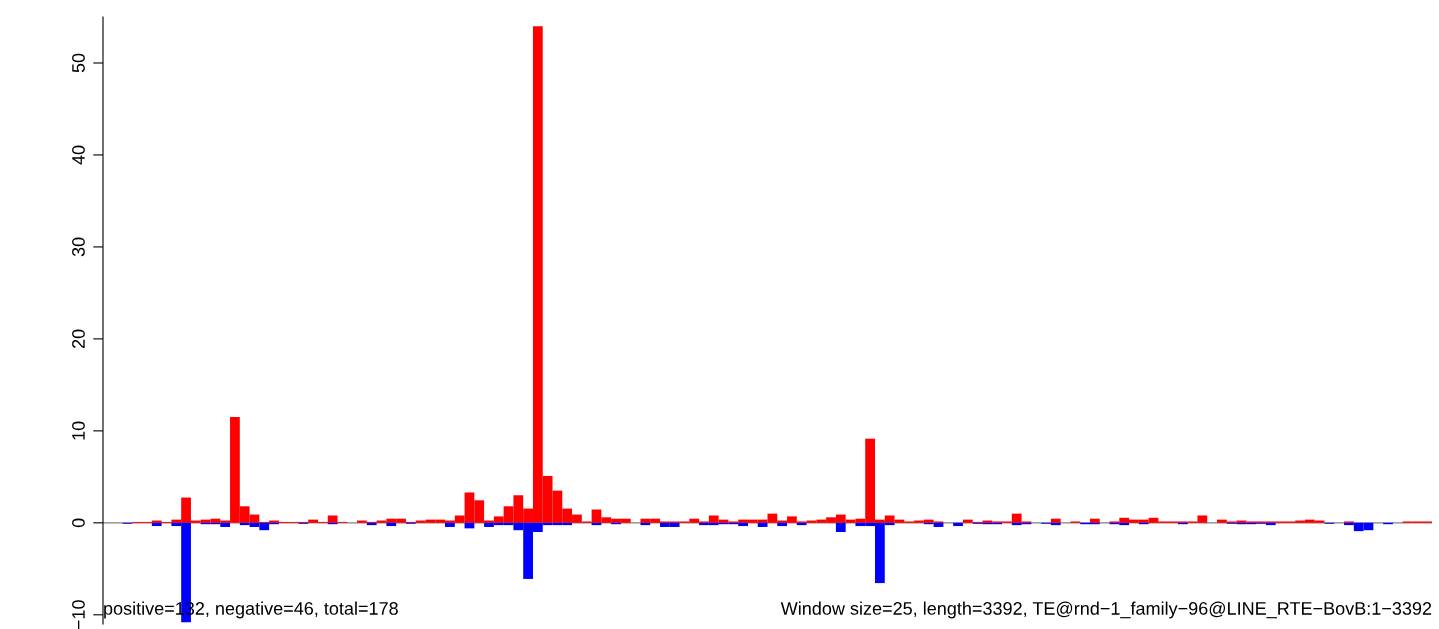 Image resolution: width=1439 pixels, height=629 pixels. What do you see at coordinates (78, 247) in the screenshot?
I see `y-tick-label: 30` at bounding box center [78, 247].